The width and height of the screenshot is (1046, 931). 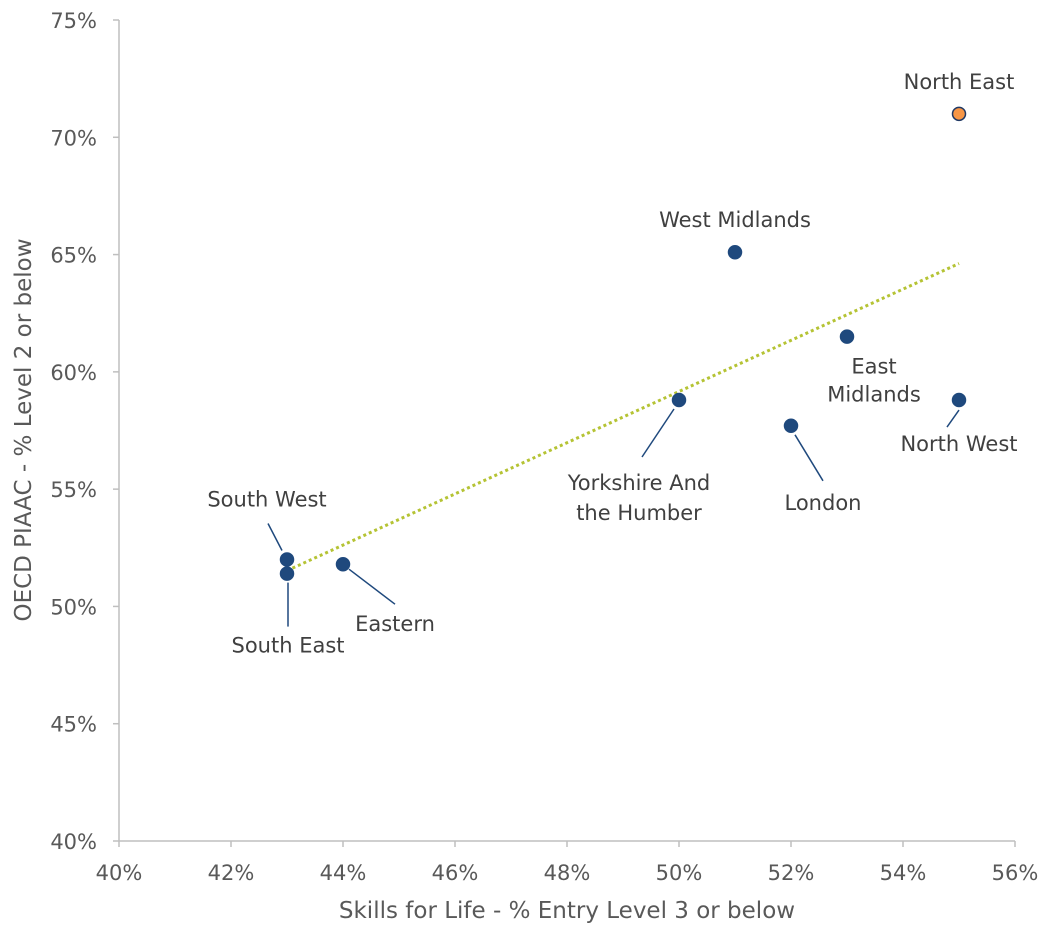 I want to click on point-label-north-east: North East, so click(x=959, y=82).